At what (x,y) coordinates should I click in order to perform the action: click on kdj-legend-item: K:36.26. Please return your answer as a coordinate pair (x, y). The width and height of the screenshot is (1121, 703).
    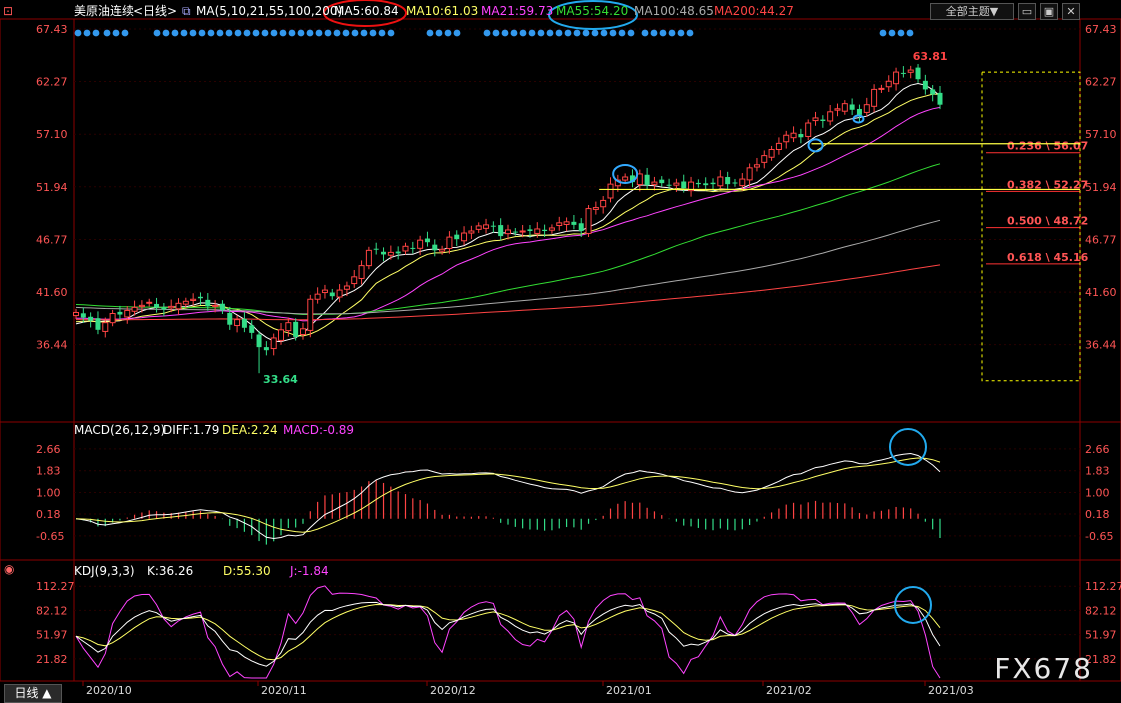
    Looking at the image, I should click on (170, 571).